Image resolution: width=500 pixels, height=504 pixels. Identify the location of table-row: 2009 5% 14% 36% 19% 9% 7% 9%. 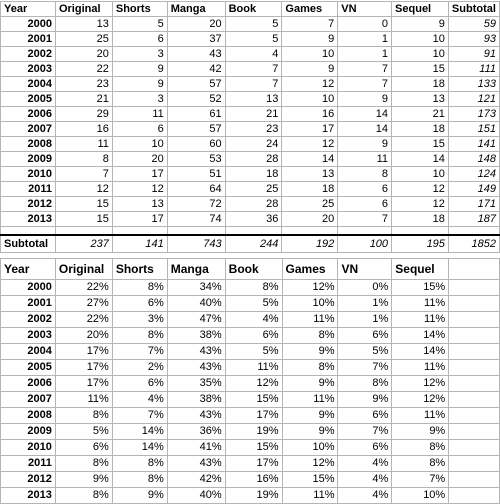
(250, 431).